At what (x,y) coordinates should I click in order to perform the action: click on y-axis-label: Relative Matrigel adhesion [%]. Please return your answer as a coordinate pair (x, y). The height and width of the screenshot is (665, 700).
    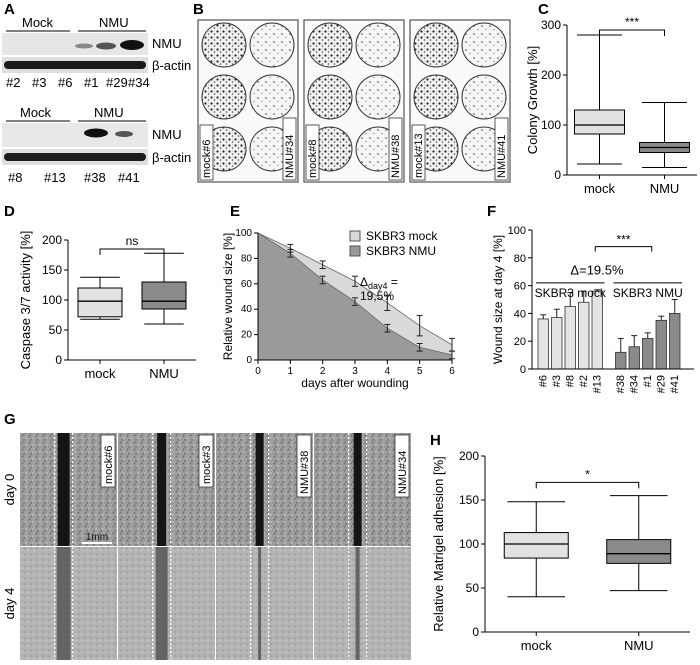
    Looking at the image, I should click on (438, 544).